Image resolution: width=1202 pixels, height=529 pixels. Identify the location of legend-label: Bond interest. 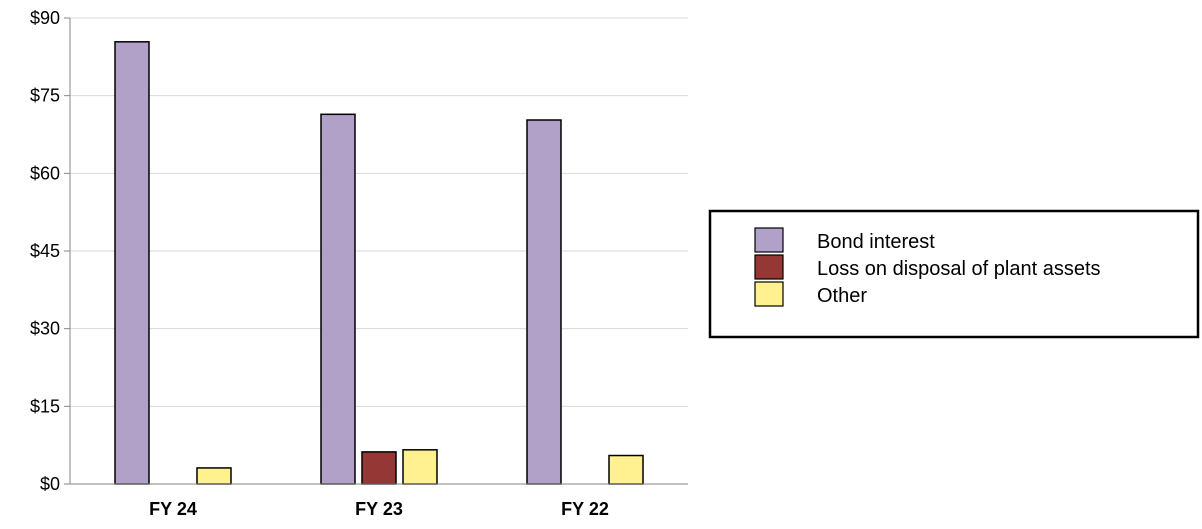
(876, 242).